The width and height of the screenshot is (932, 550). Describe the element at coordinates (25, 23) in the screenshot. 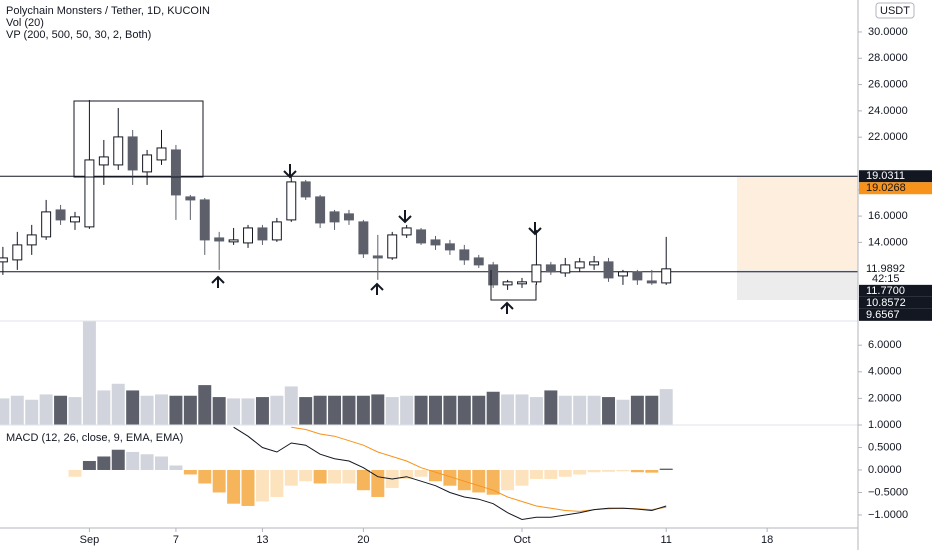

I see `indicator-label: Vol (20)` at that location.